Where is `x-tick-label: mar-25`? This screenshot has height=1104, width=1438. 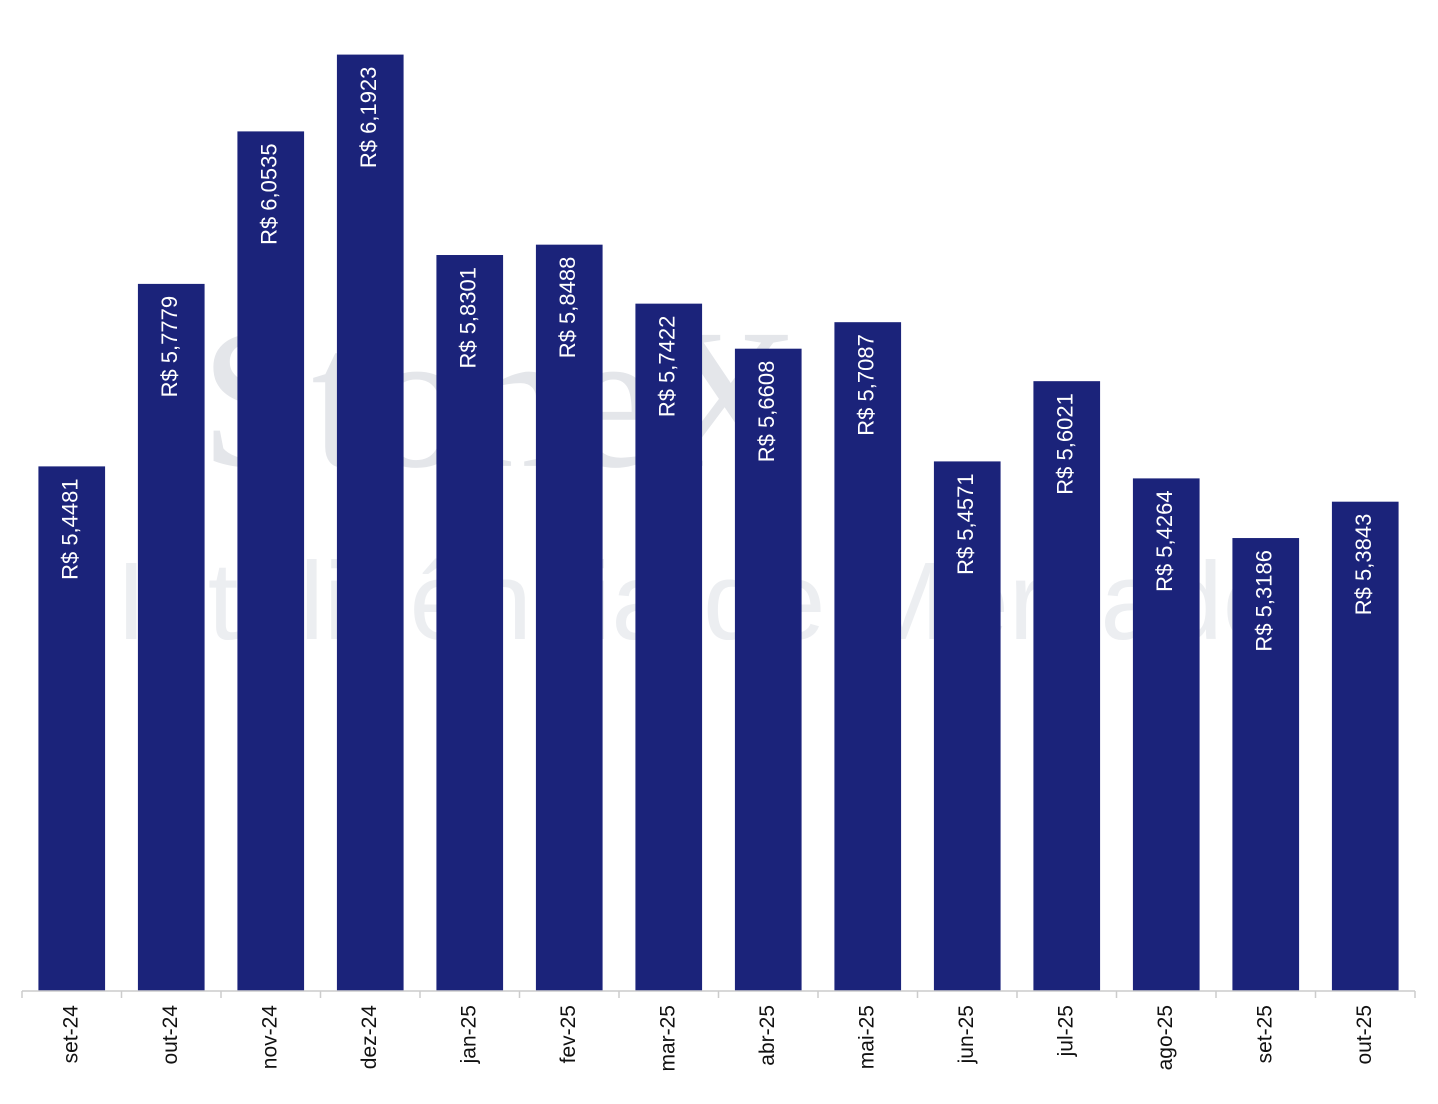
x-tick-label: mar-25 is located at coordinates (667, 1038).